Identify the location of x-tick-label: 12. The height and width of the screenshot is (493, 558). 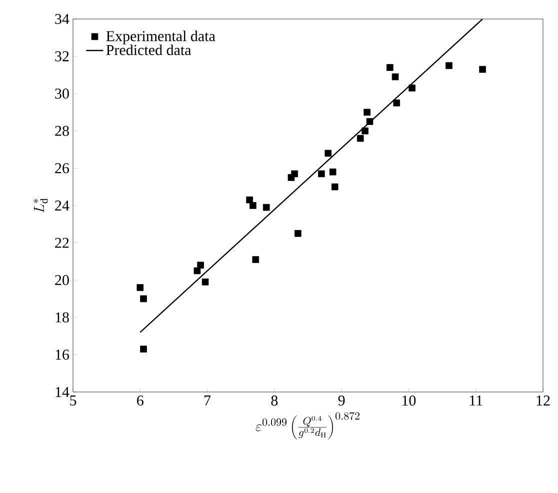
(543, 401).